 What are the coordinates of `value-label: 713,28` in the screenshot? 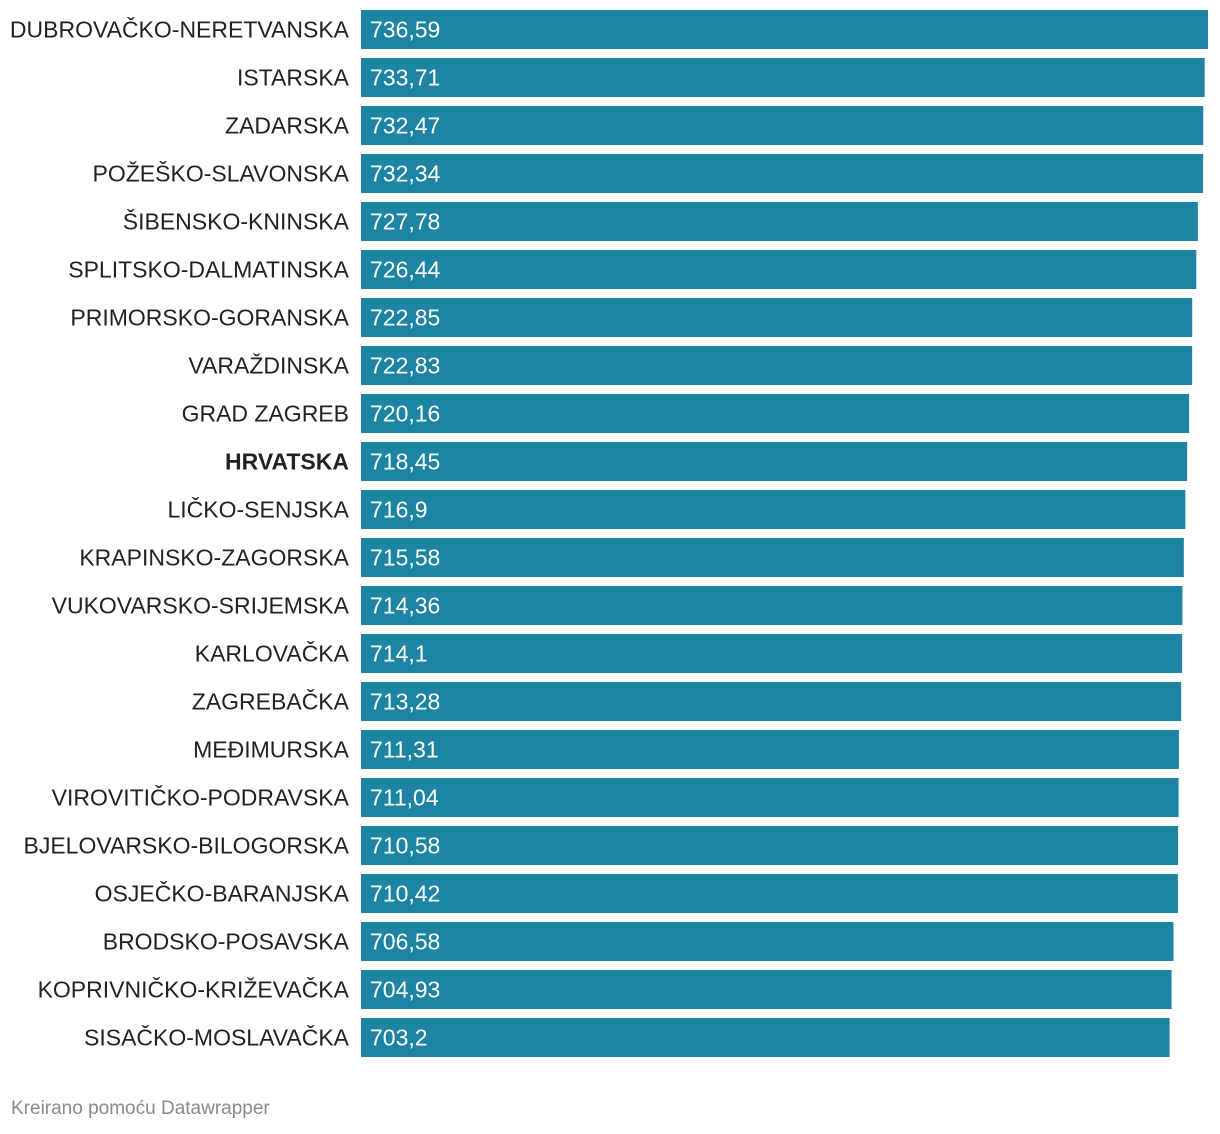 It's located at (405, 702).